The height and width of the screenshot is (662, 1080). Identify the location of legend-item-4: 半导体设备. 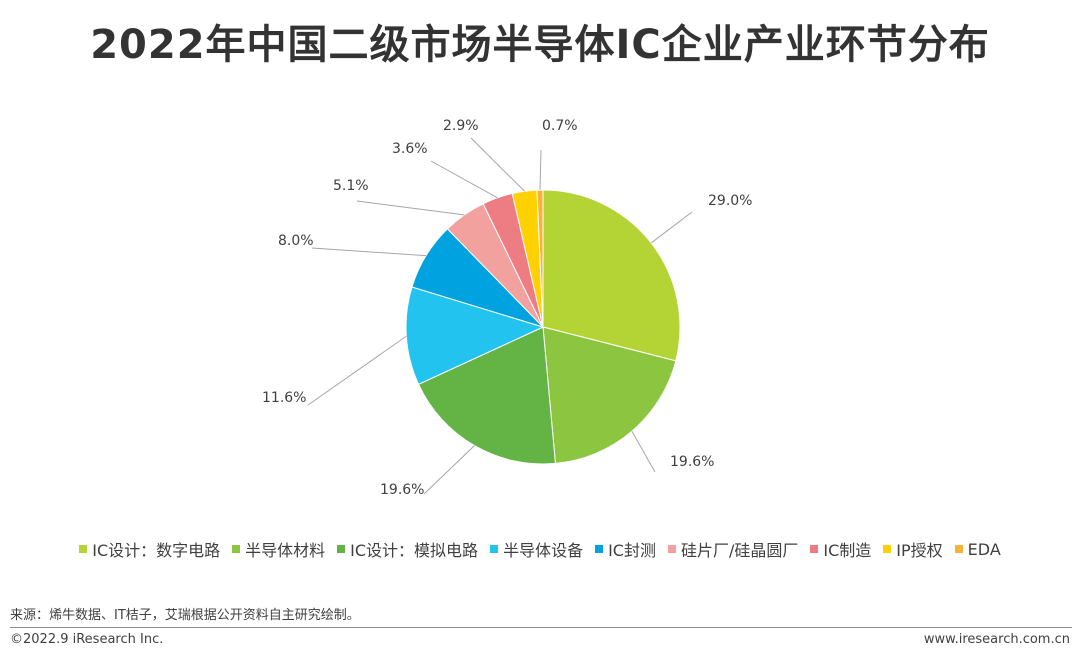
(536, 549).